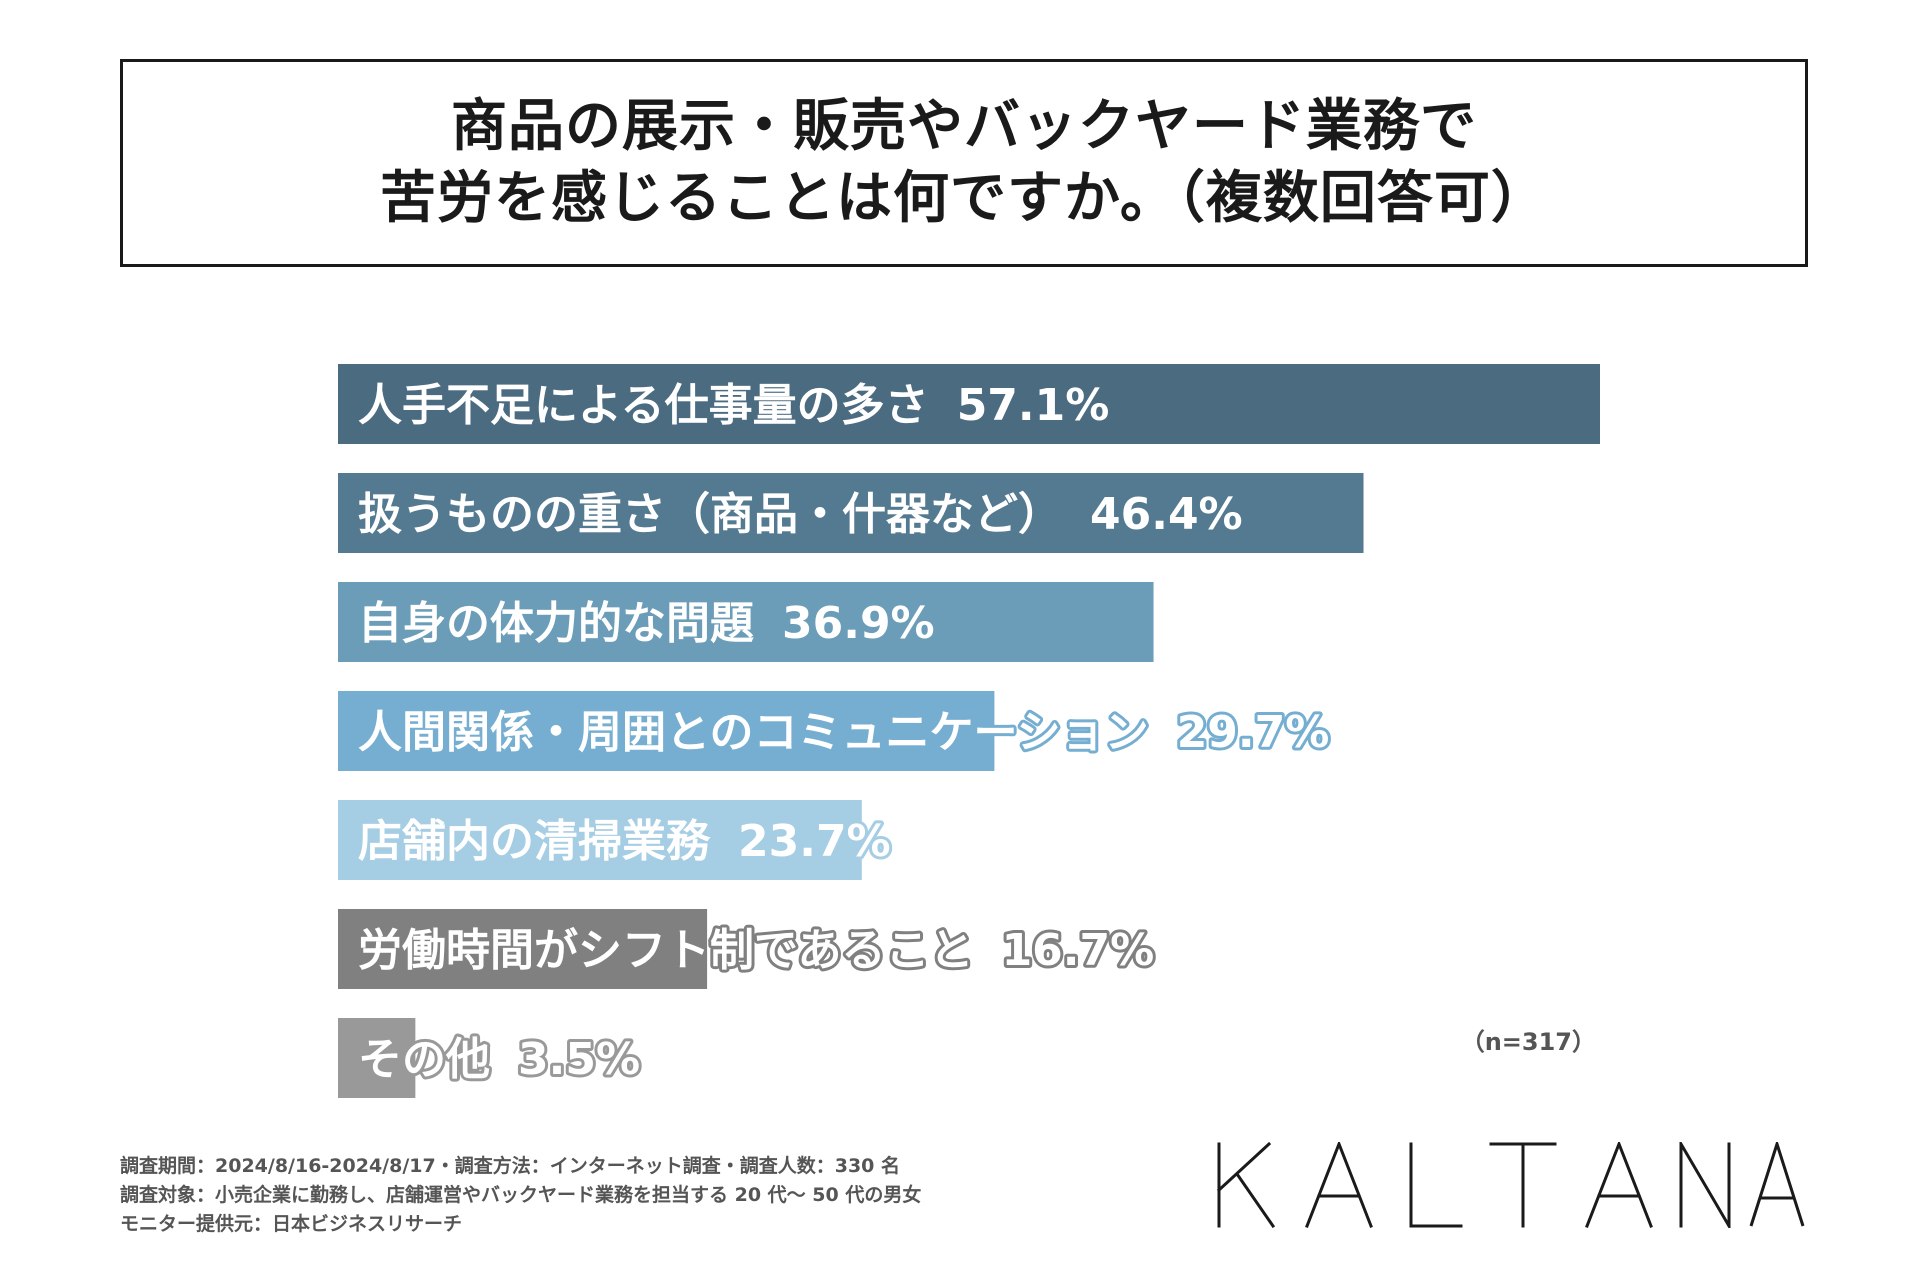 Image resolution: width=1920 pixels, height=1280 pixels. What do you see at coordinates (814, 841) in the screenshot?
I see `value-label-5: 23.7%` at bounding box center [814, 841].